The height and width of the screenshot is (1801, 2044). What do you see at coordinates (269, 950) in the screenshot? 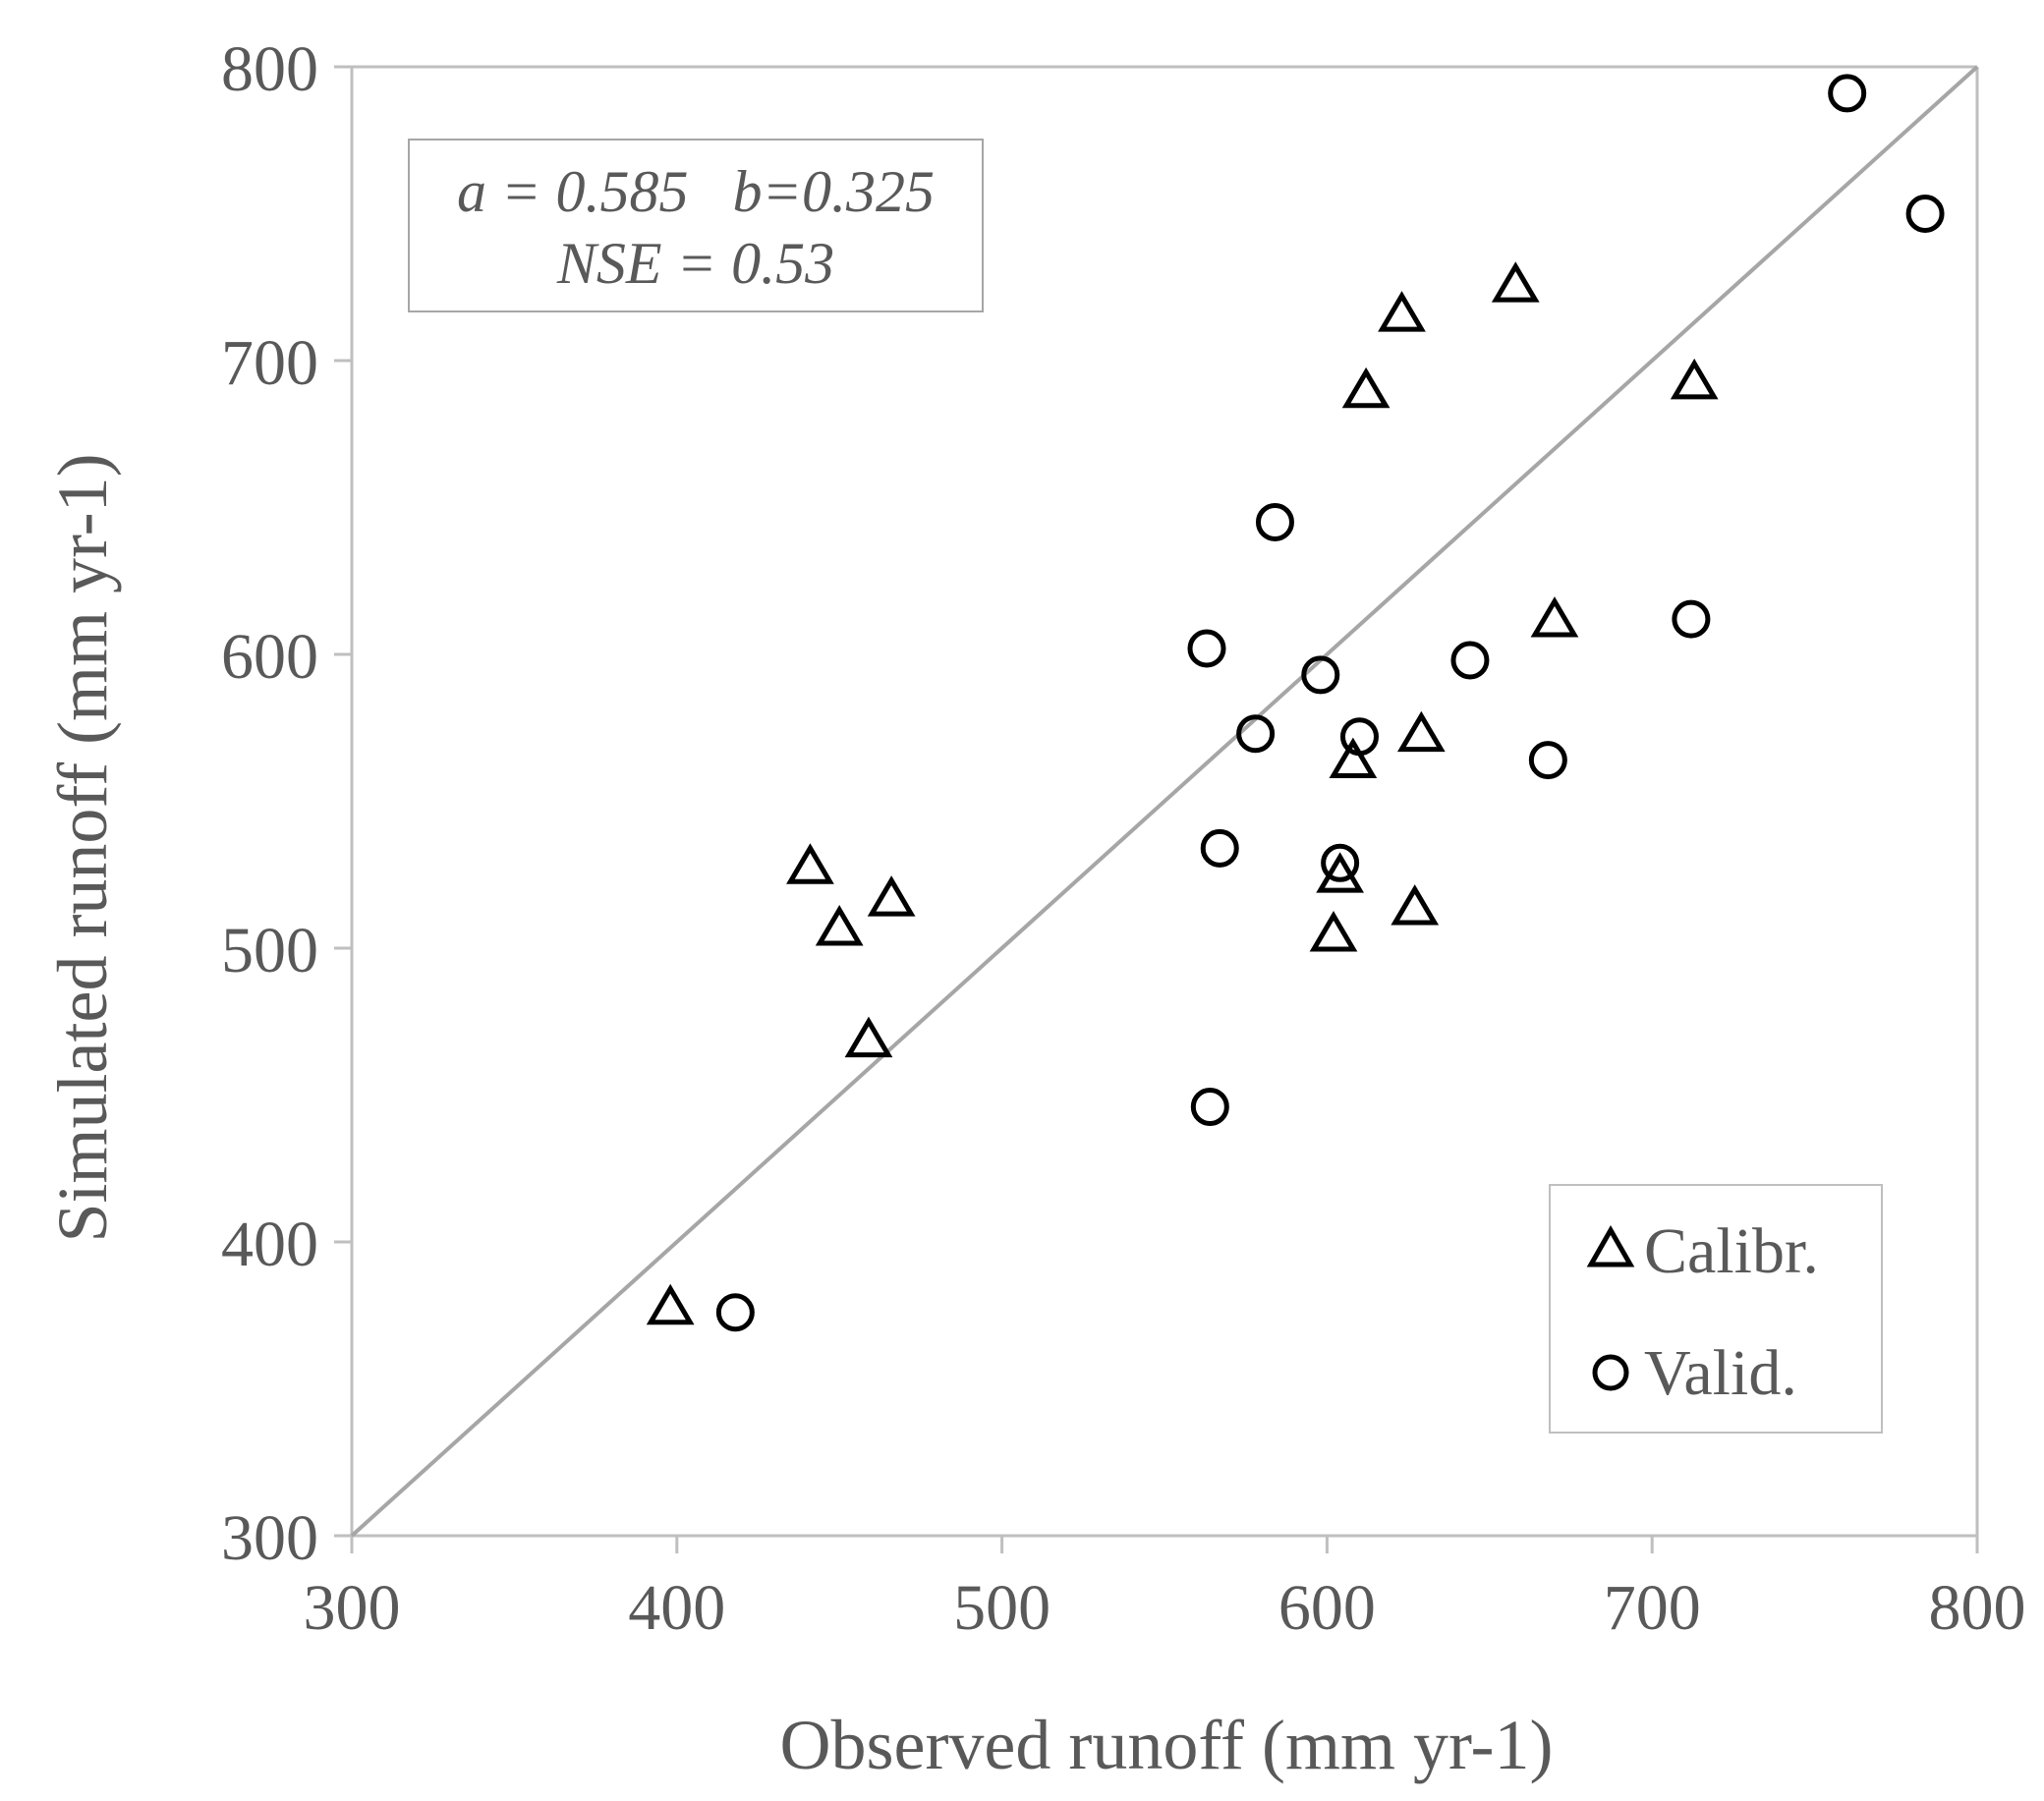
I see `y-tick-label: 500` at bounding box center [269, 950].